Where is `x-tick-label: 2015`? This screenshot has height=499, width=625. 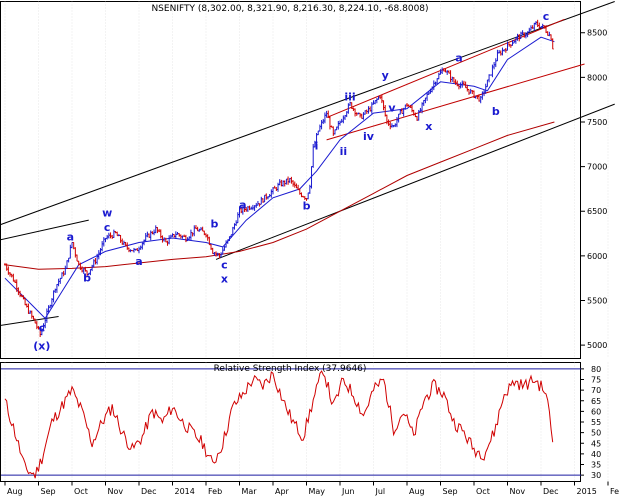 x-tick-label: 2015 is located at coordinates (587, 491).